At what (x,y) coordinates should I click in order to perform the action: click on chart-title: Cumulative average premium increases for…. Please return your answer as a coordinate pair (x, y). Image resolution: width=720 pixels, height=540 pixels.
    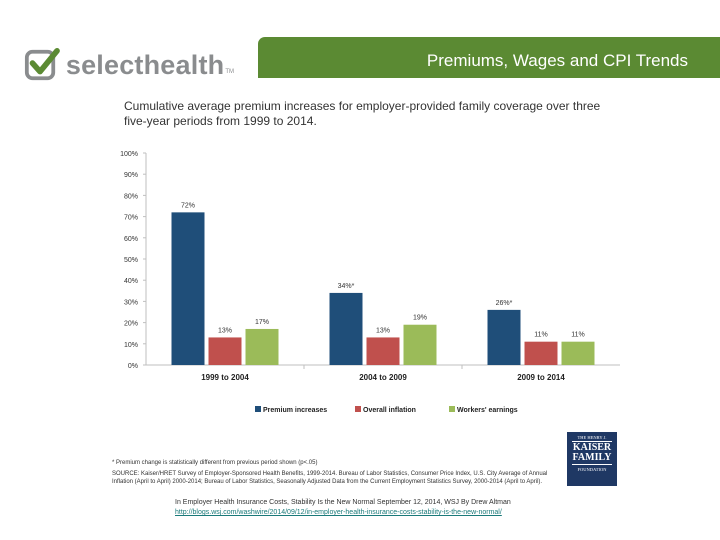
    Looking at the image, I should click on (362, 113).